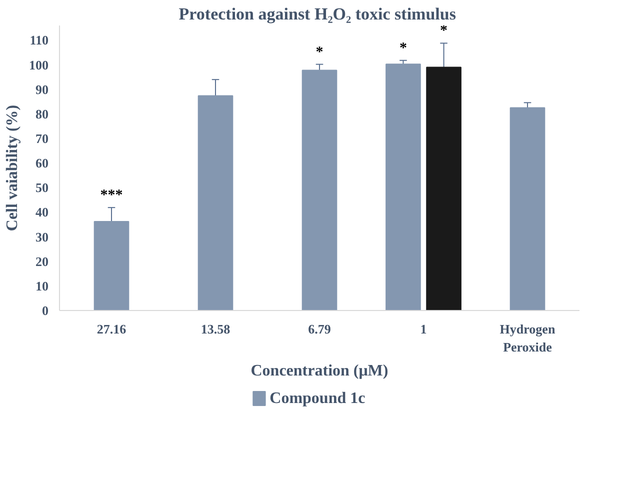  I want to click on x-axis-title: Concentration (μM), so click(319, 371).